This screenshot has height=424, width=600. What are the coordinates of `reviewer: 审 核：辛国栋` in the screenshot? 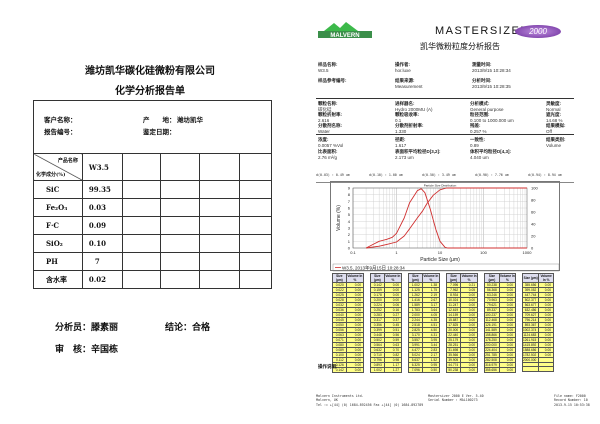 It's located at (87, 350).